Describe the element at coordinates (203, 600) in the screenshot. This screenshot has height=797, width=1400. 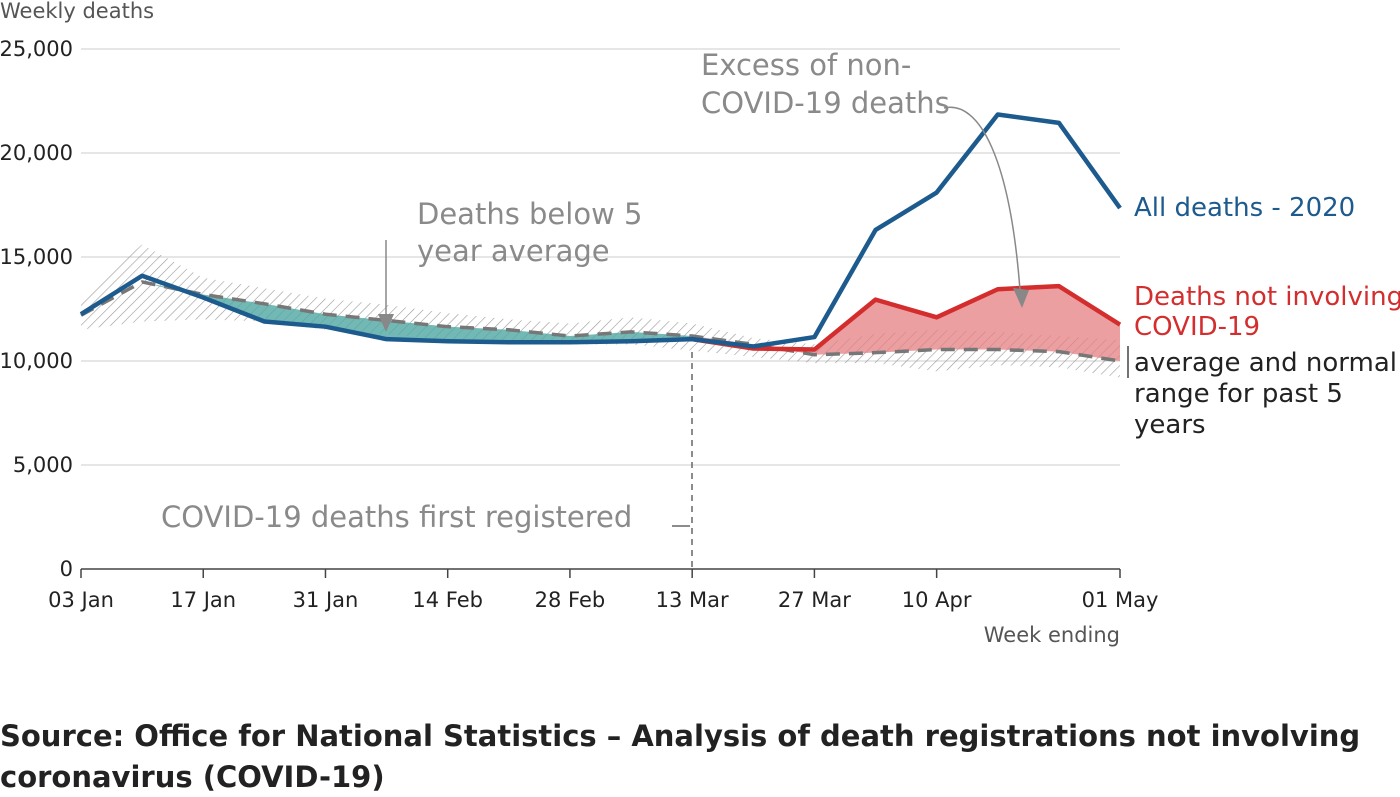
I see `x-tick-label: 17 Jan` at that location.